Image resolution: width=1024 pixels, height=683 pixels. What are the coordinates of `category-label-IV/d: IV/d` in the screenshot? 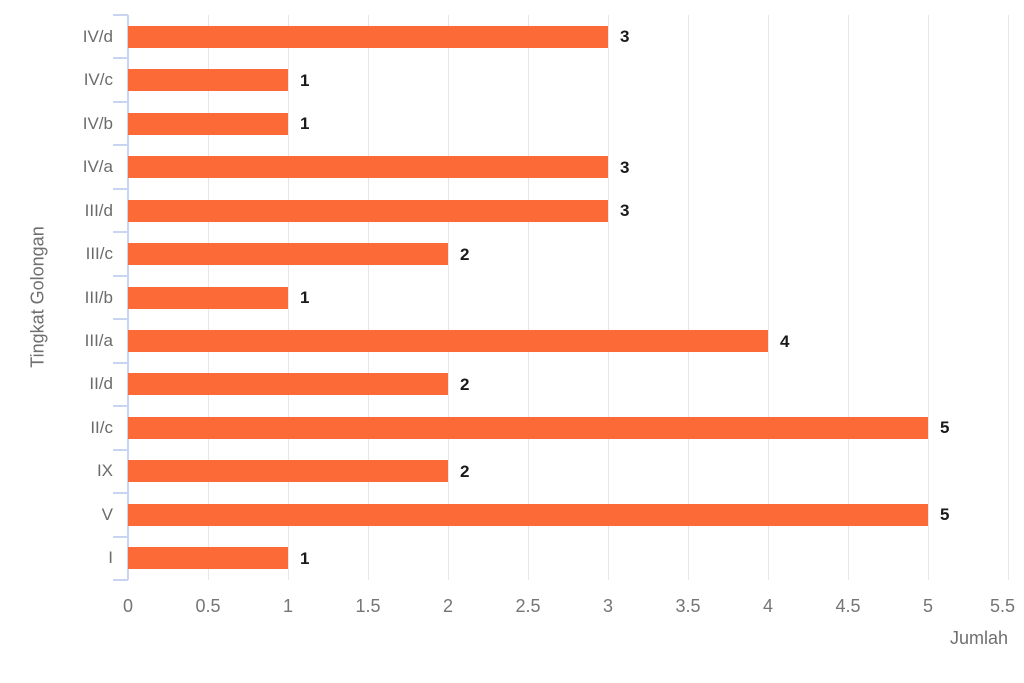 It's located at (97, 36).